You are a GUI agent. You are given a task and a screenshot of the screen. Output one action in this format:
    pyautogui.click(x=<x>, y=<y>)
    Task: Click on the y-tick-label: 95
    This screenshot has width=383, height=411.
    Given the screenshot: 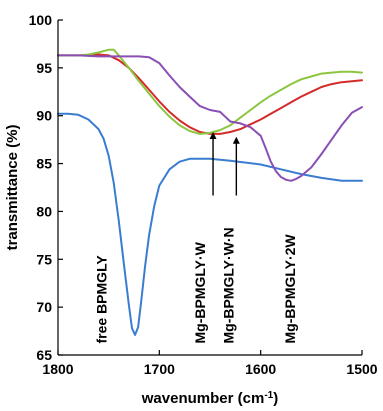 What is the action you would take?
    pyautogui.click(x=44, y=68)
    